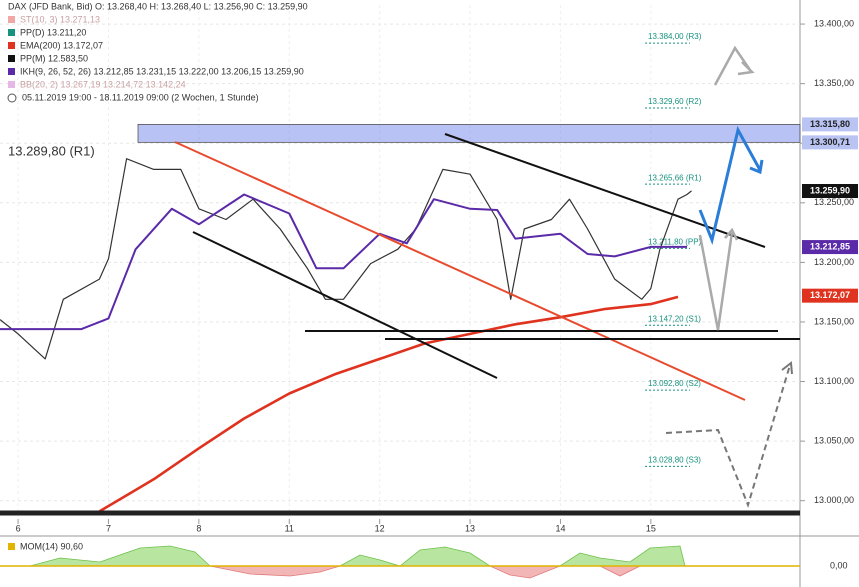 The height and width of the screenshot is (587, 859). What do you see at coordinates (469, 133) in the screenshot?
I see `resistance-zone` at bounding box center [469, 133].